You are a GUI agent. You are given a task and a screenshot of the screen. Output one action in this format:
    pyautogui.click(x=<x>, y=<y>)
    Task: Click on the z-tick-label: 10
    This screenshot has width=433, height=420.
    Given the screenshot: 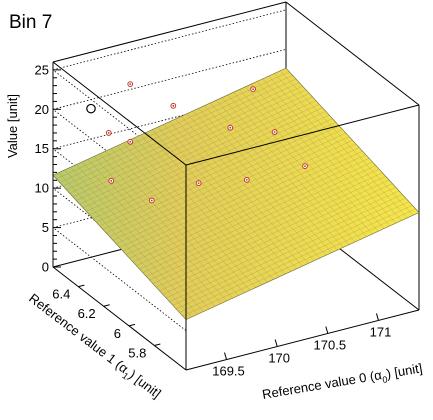 What is the action you would take?
    pyautogui.click(x=42, y=188)
    